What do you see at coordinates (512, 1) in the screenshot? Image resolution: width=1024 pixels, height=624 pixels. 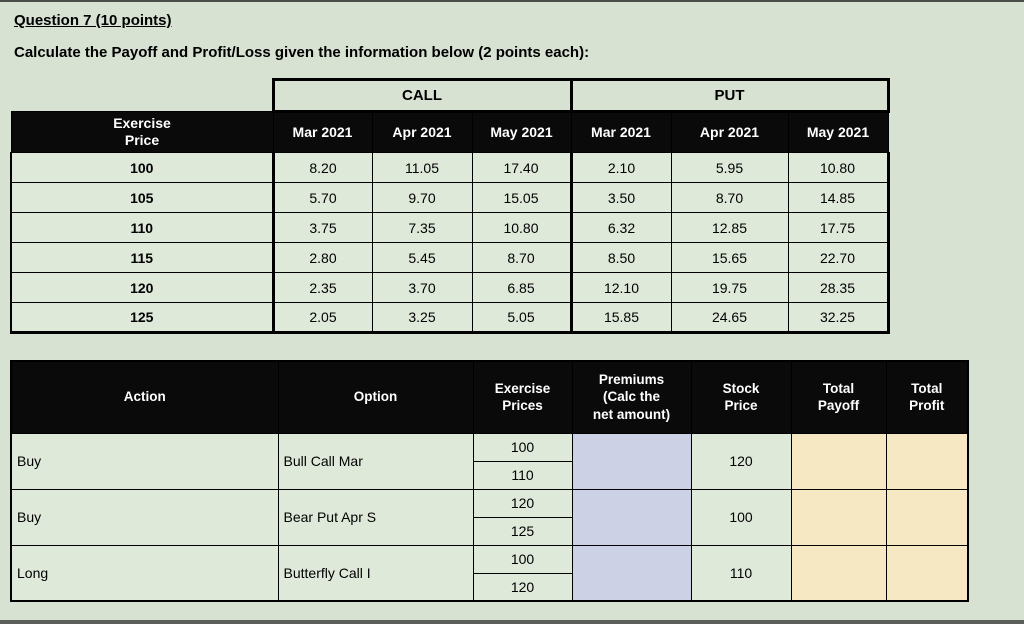 I see `scan-edge-top` at bounding box center [512, 1].